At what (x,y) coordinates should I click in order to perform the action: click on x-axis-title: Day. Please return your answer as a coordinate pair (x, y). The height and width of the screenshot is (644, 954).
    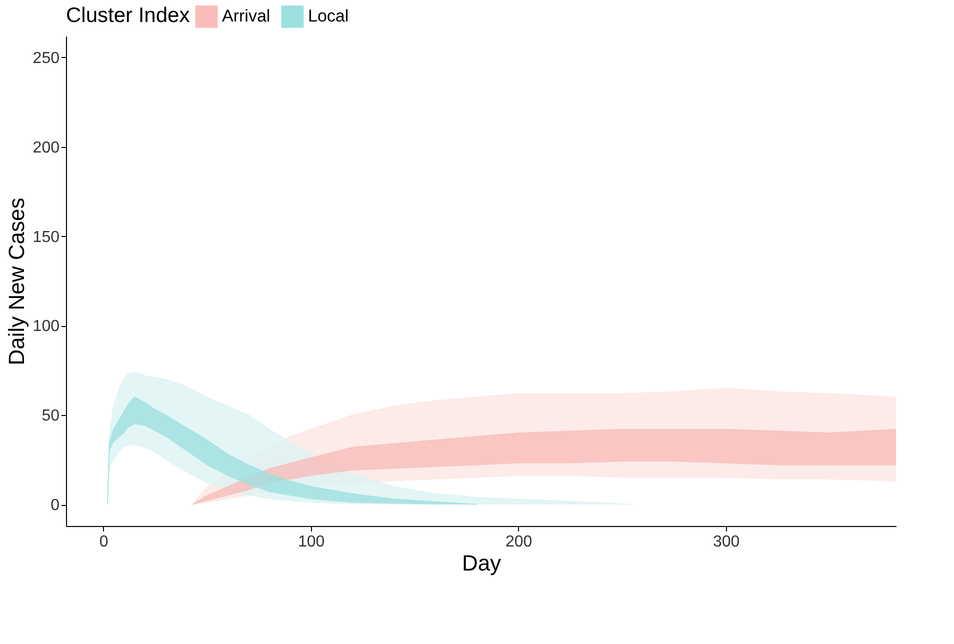
    Looking at the image, I should click on (482, 563).